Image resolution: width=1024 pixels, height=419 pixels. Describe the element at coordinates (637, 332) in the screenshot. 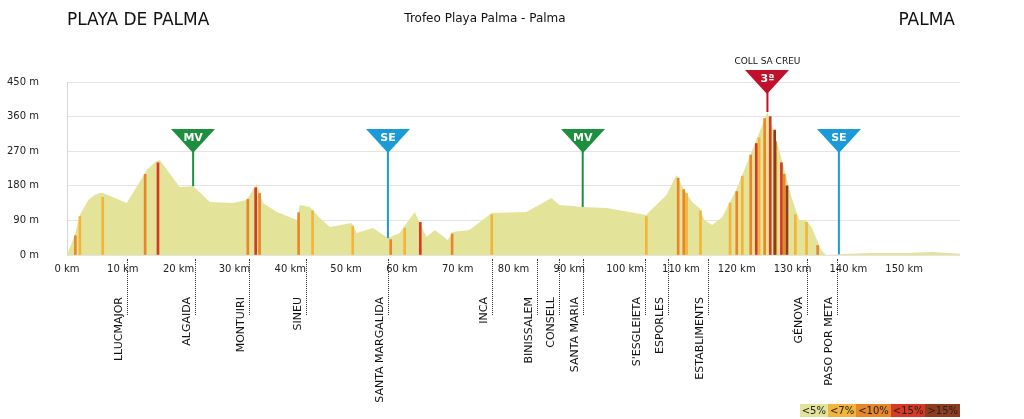

I see `annotation: S'ESGLEIETA` at that location.